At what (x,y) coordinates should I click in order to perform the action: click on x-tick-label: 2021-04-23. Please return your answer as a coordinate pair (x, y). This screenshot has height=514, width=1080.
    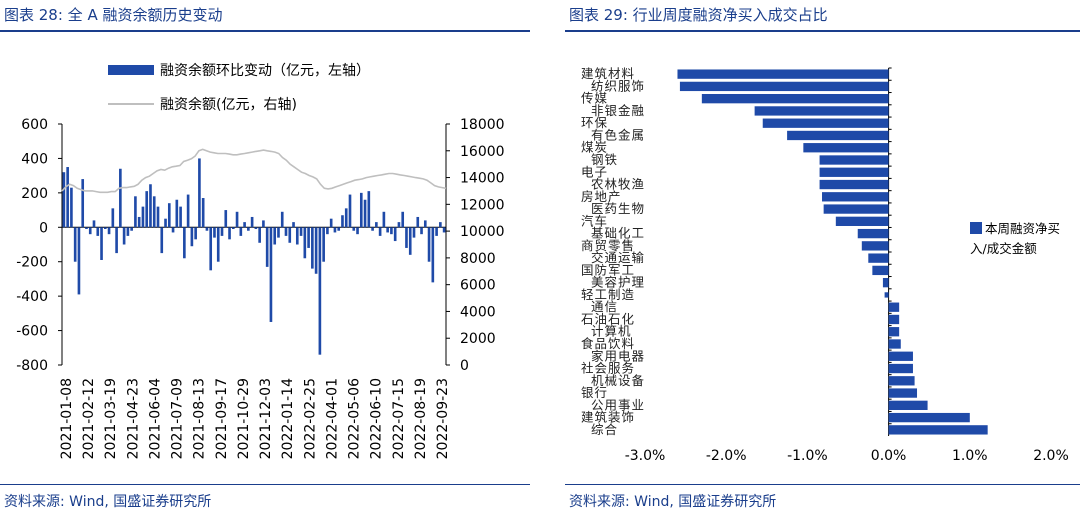
    Looking at the image, I should click on (133, 418).